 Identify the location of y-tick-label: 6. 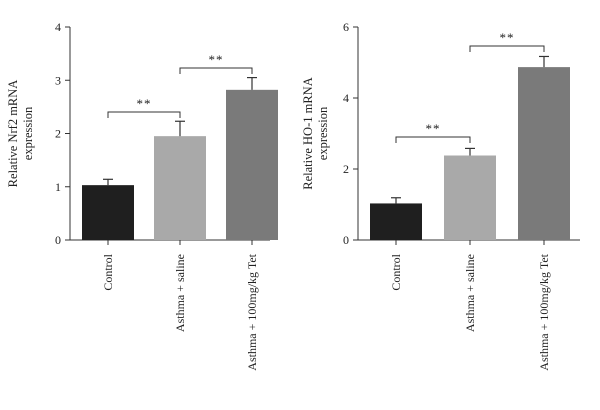
(346, 27).